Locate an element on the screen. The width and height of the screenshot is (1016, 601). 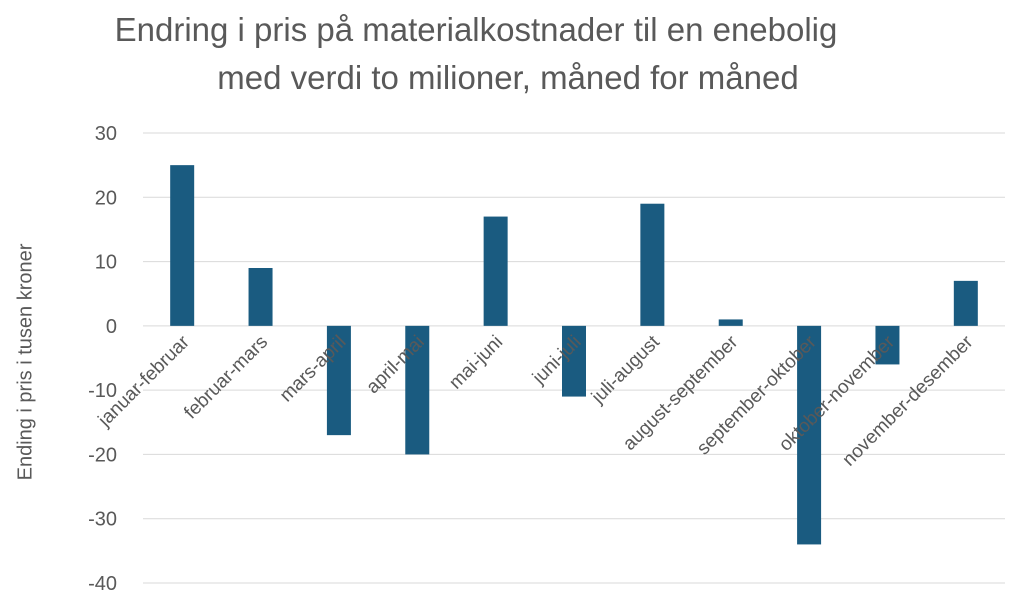
bar-mai-juni is located at coordinates (495, 271).